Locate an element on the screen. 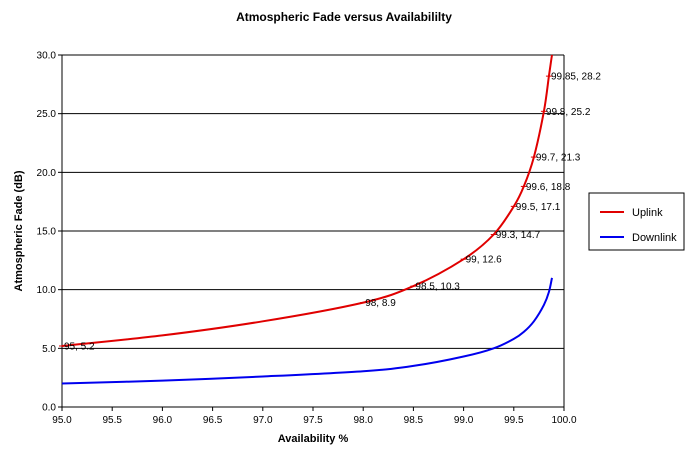 This screenshot has width=689, height=454. legend-downlink-label: Downlink is located at coordinates (654, 238).